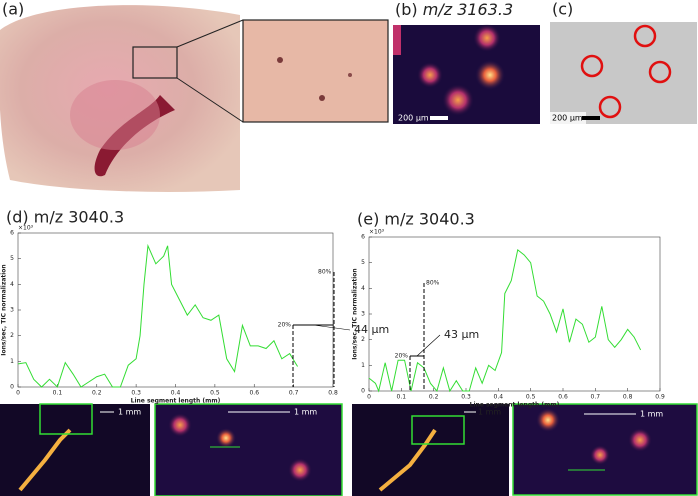  Describe the element at coordinates (416, 219) in the screenshot. I see `chart-title: (e) m/z 3040.3` at that location.